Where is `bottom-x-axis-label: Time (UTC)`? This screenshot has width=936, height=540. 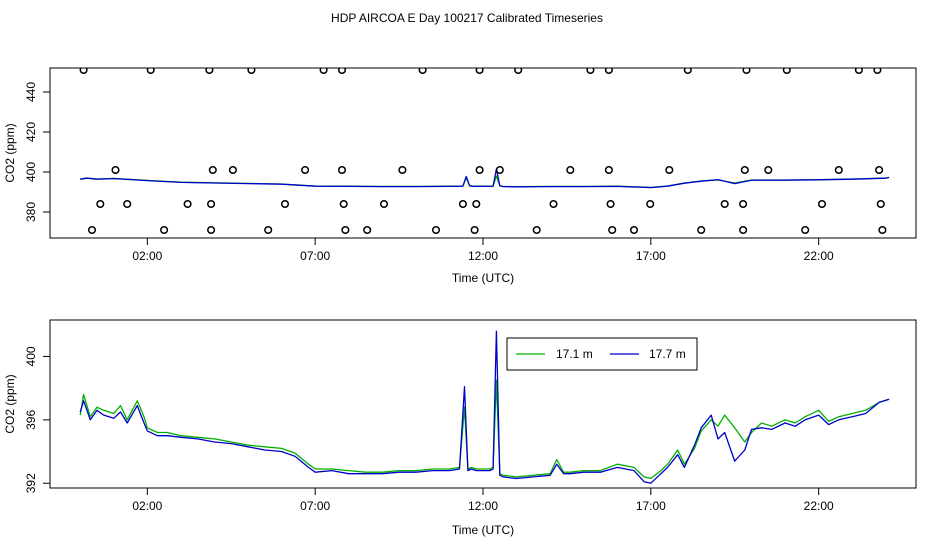
bottom-x-axis-label: Time (UTC) is located at coordinates (483, 530).